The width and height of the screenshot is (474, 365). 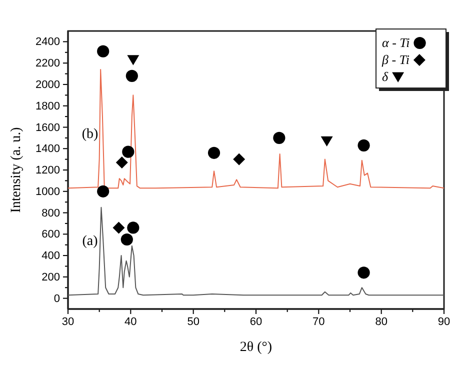 What do you see at coordinates (48, 170) in the screenshot?
I see `y-tick-label: 1200` at bounding box center [48, 170].